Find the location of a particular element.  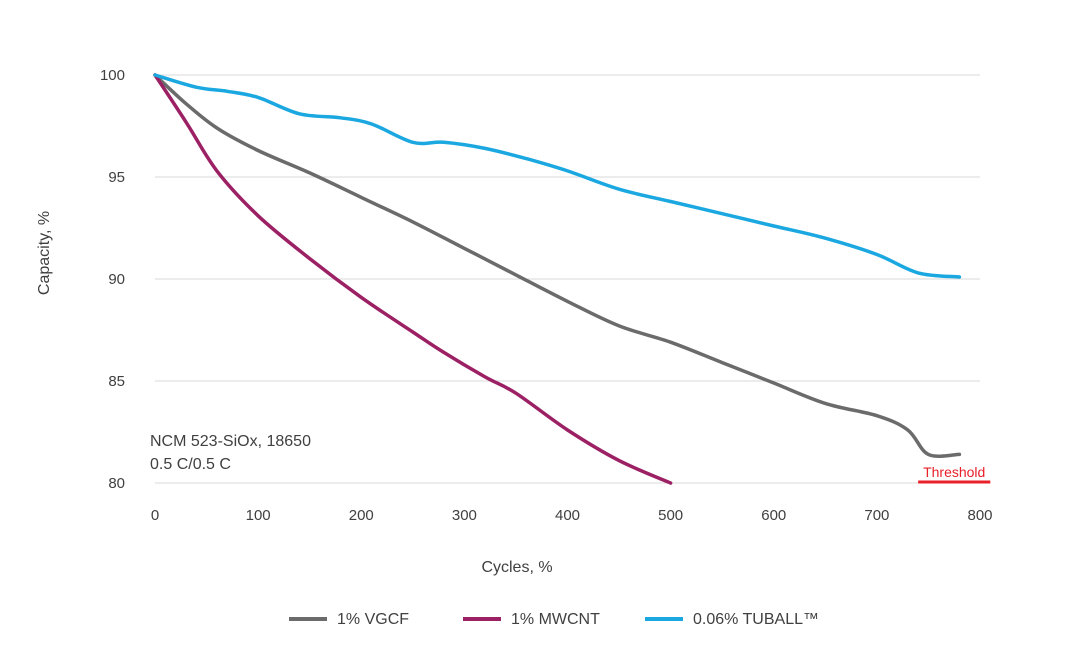

x-tick-label-600: 600 is located at coordinates (773, 515).